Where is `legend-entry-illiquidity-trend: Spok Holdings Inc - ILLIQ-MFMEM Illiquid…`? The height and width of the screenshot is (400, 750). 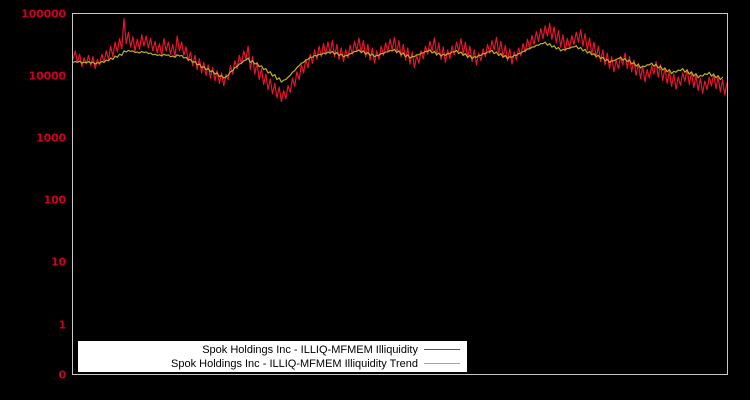
legend-entry-illiquidity-trend: Spok Holdings Inc - ILLIQ-MFMEM Illiquid… is located at coordinates (269, 364).